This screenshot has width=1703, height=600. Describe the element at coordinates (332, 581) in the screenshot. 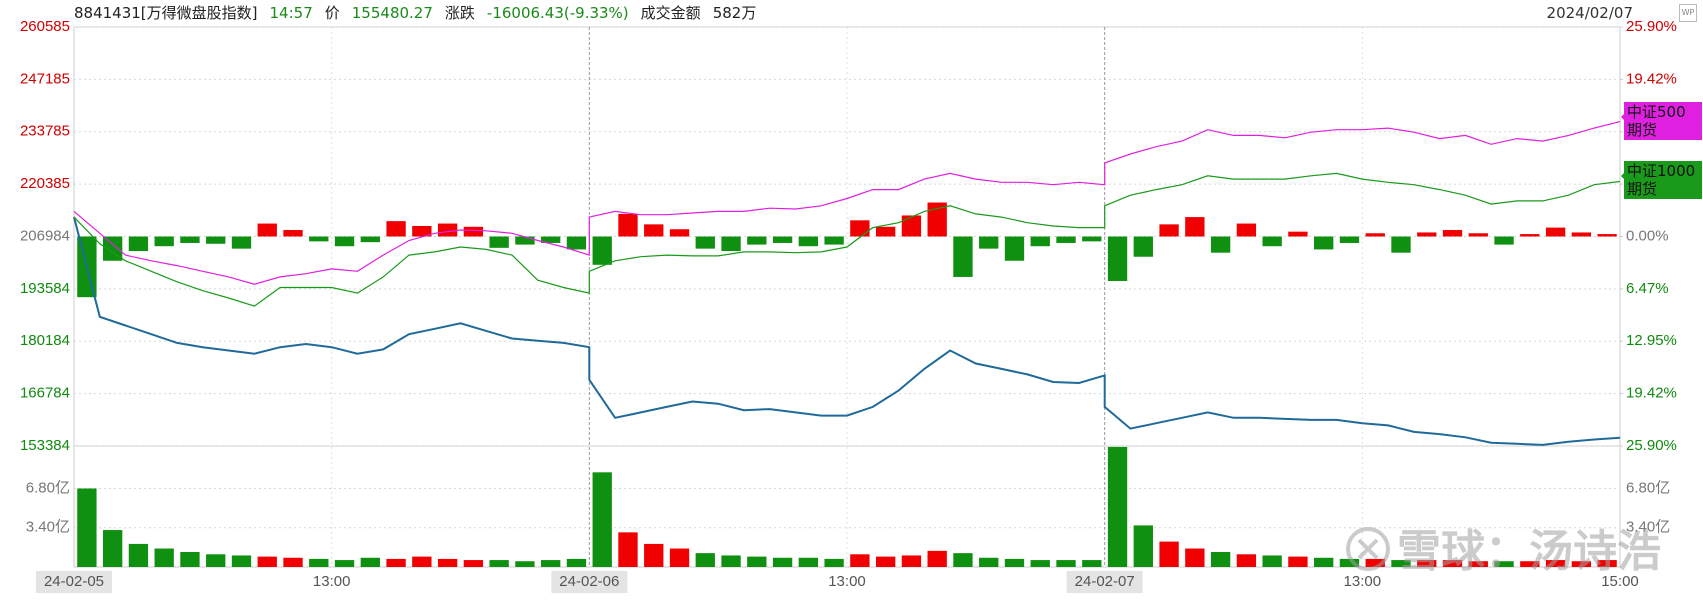

I see `x-tick-label: 13:00` at that location.